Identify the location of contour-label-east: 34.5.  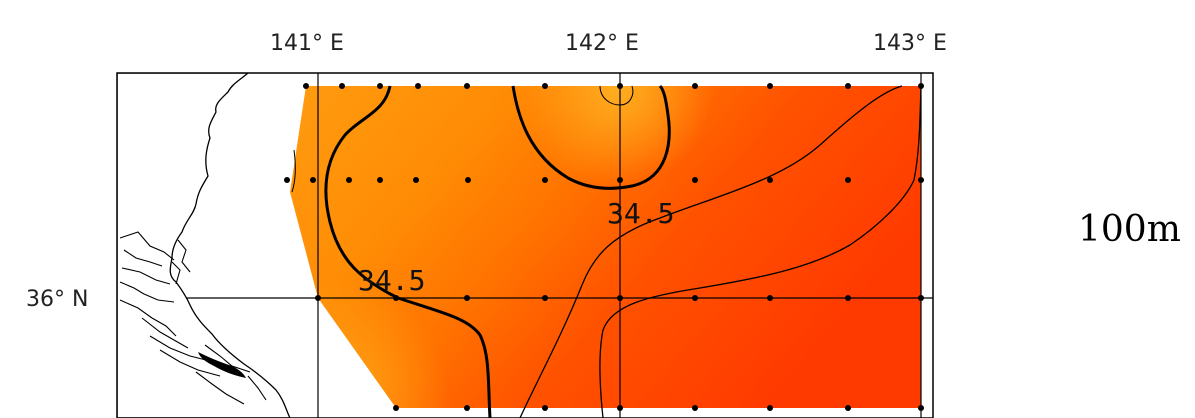
(640, 213).